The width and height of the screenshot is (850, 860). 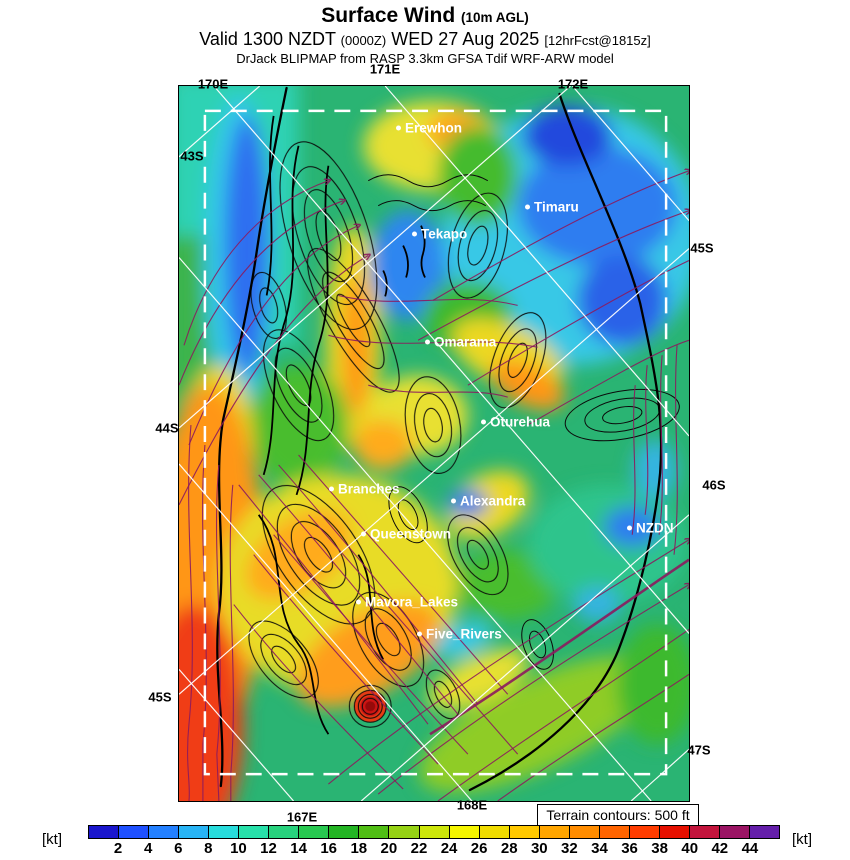 What do you see at coordinates (702, 248) in the screenshot?
I see `grid-label-45s-6: 45S` at bounding box center [702, 248].